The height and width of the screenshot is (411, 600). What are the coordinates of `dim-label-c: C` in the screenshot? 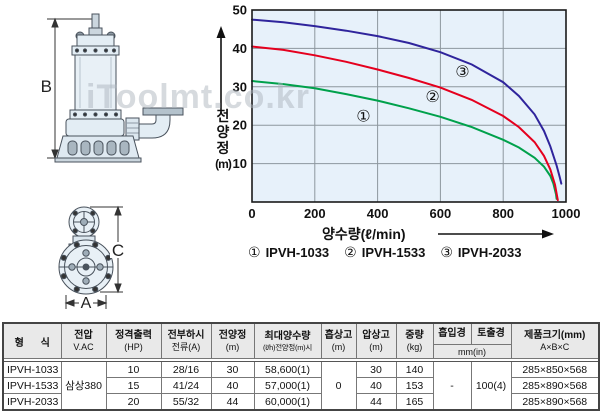 It's located at (118, 250).